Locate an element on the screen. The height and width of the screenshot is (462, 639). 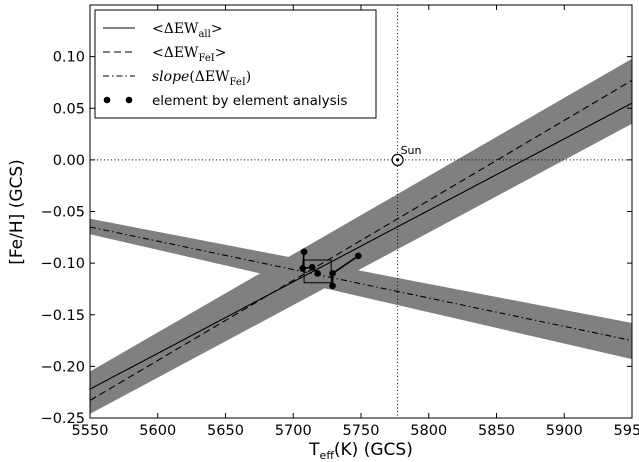
legend-label-1: <ΔEWall> is located at coordinates (187, 30).